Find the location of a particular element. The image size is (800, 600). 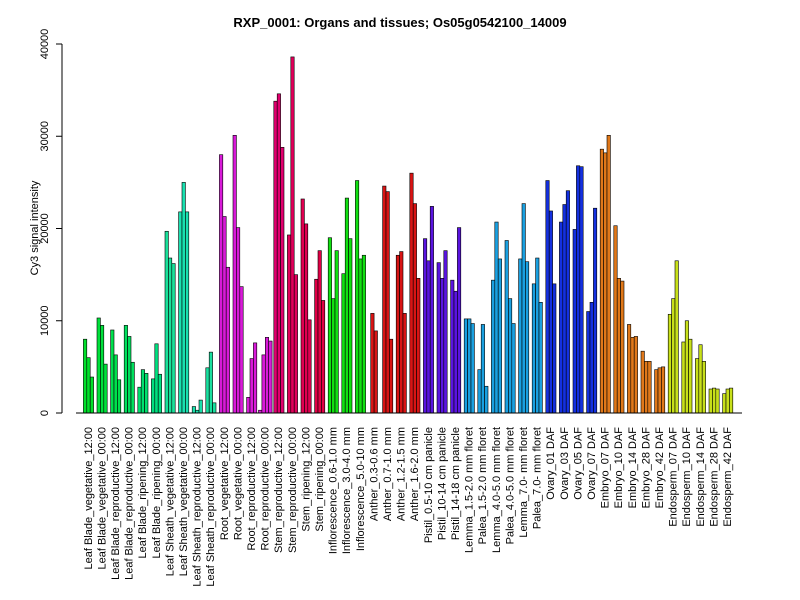

x-tick-label: Inflorescence_3.0-4.0 mm is located at coordinates (347, 490).